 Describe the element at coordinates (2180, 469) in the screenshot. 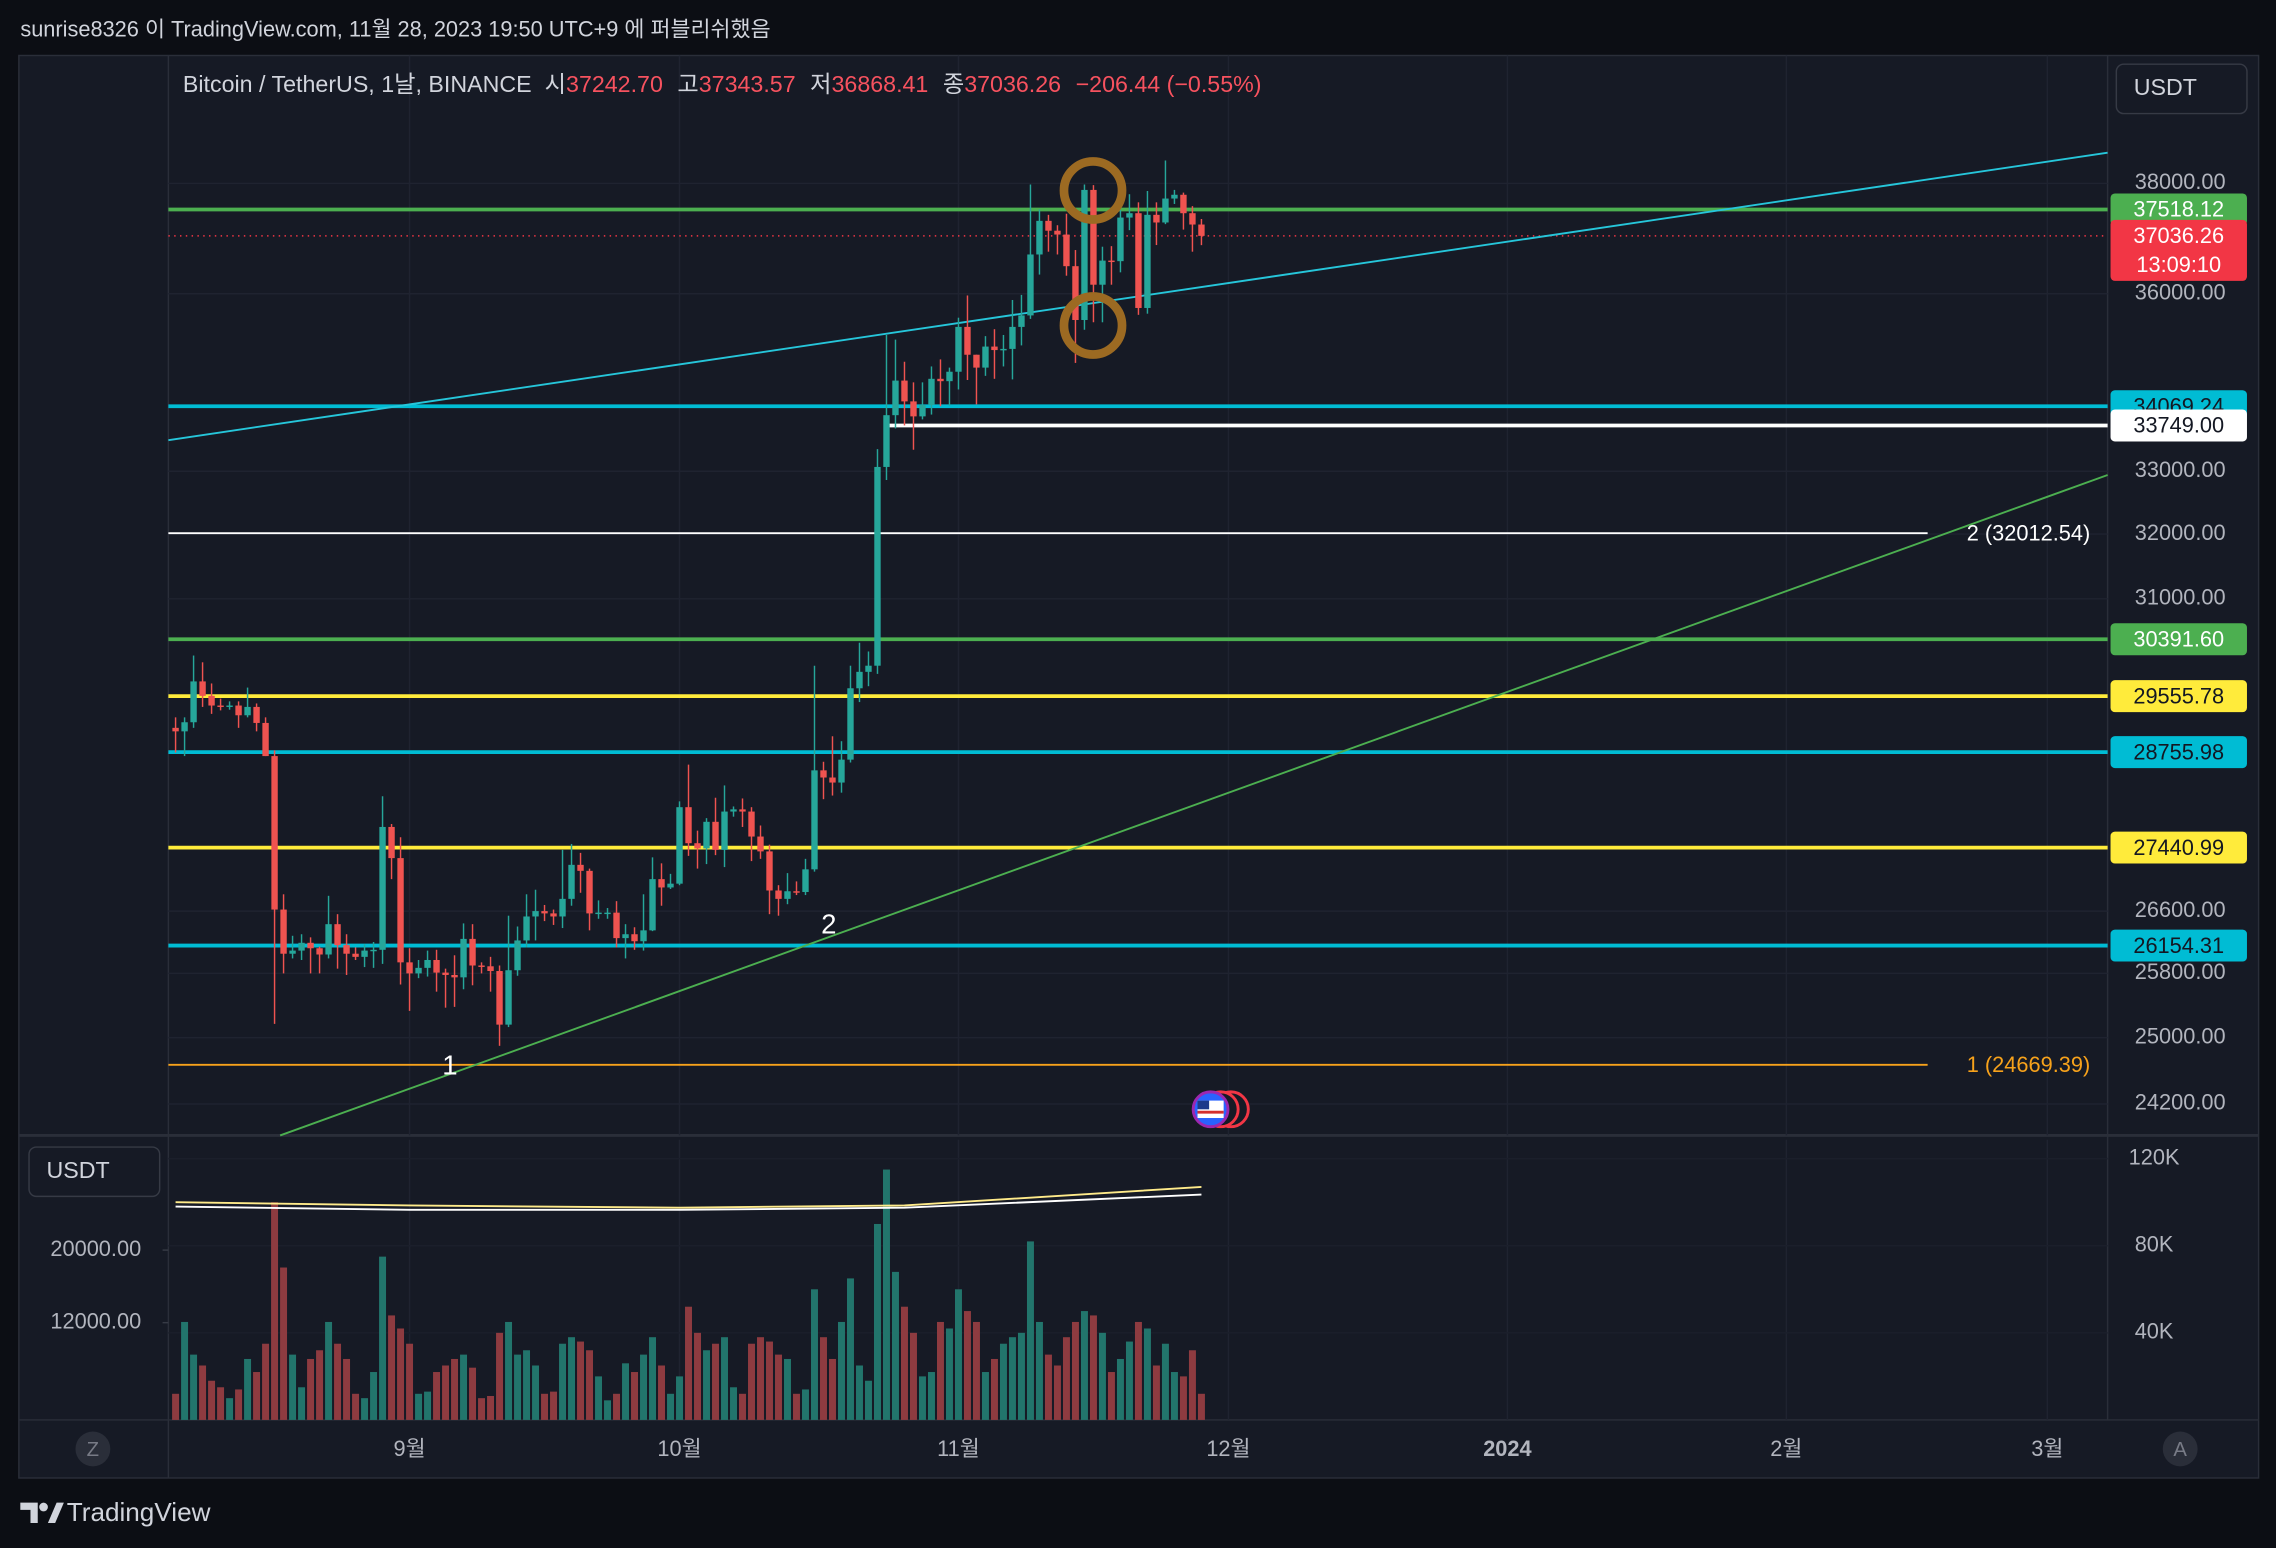

I see `y-tick-label: 33000.00` at that location.